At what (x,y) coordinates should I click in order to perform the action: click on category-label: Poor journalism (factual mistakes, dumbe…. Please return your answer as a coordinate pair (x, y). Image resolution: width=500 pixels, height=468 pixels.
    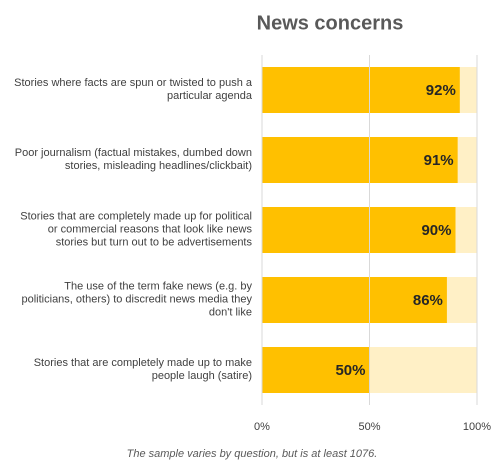
    Looking at the image, I should click on (133, 159).